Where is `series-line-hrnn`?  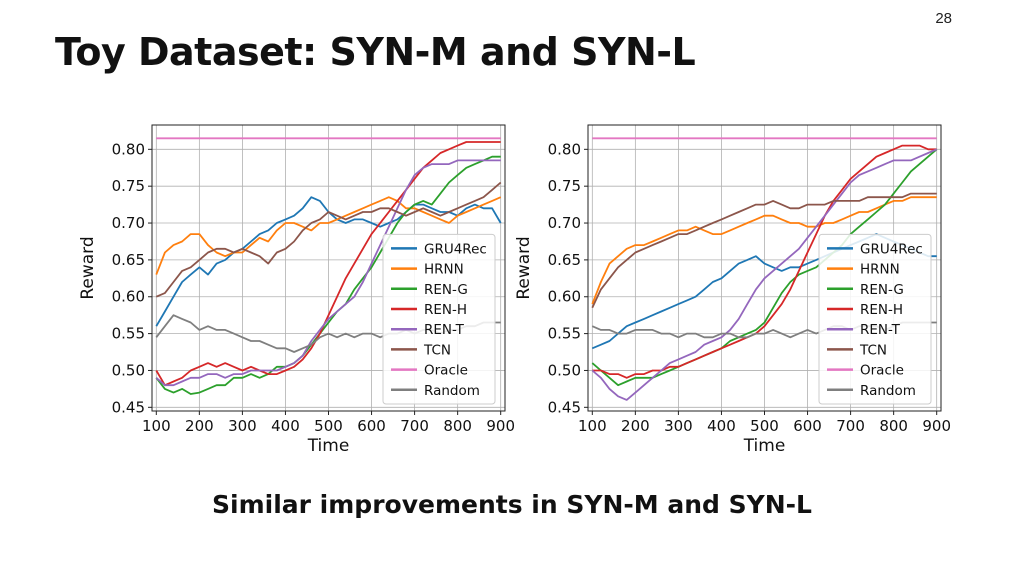
series-line-hrnn is located at coordinates (764, 250).